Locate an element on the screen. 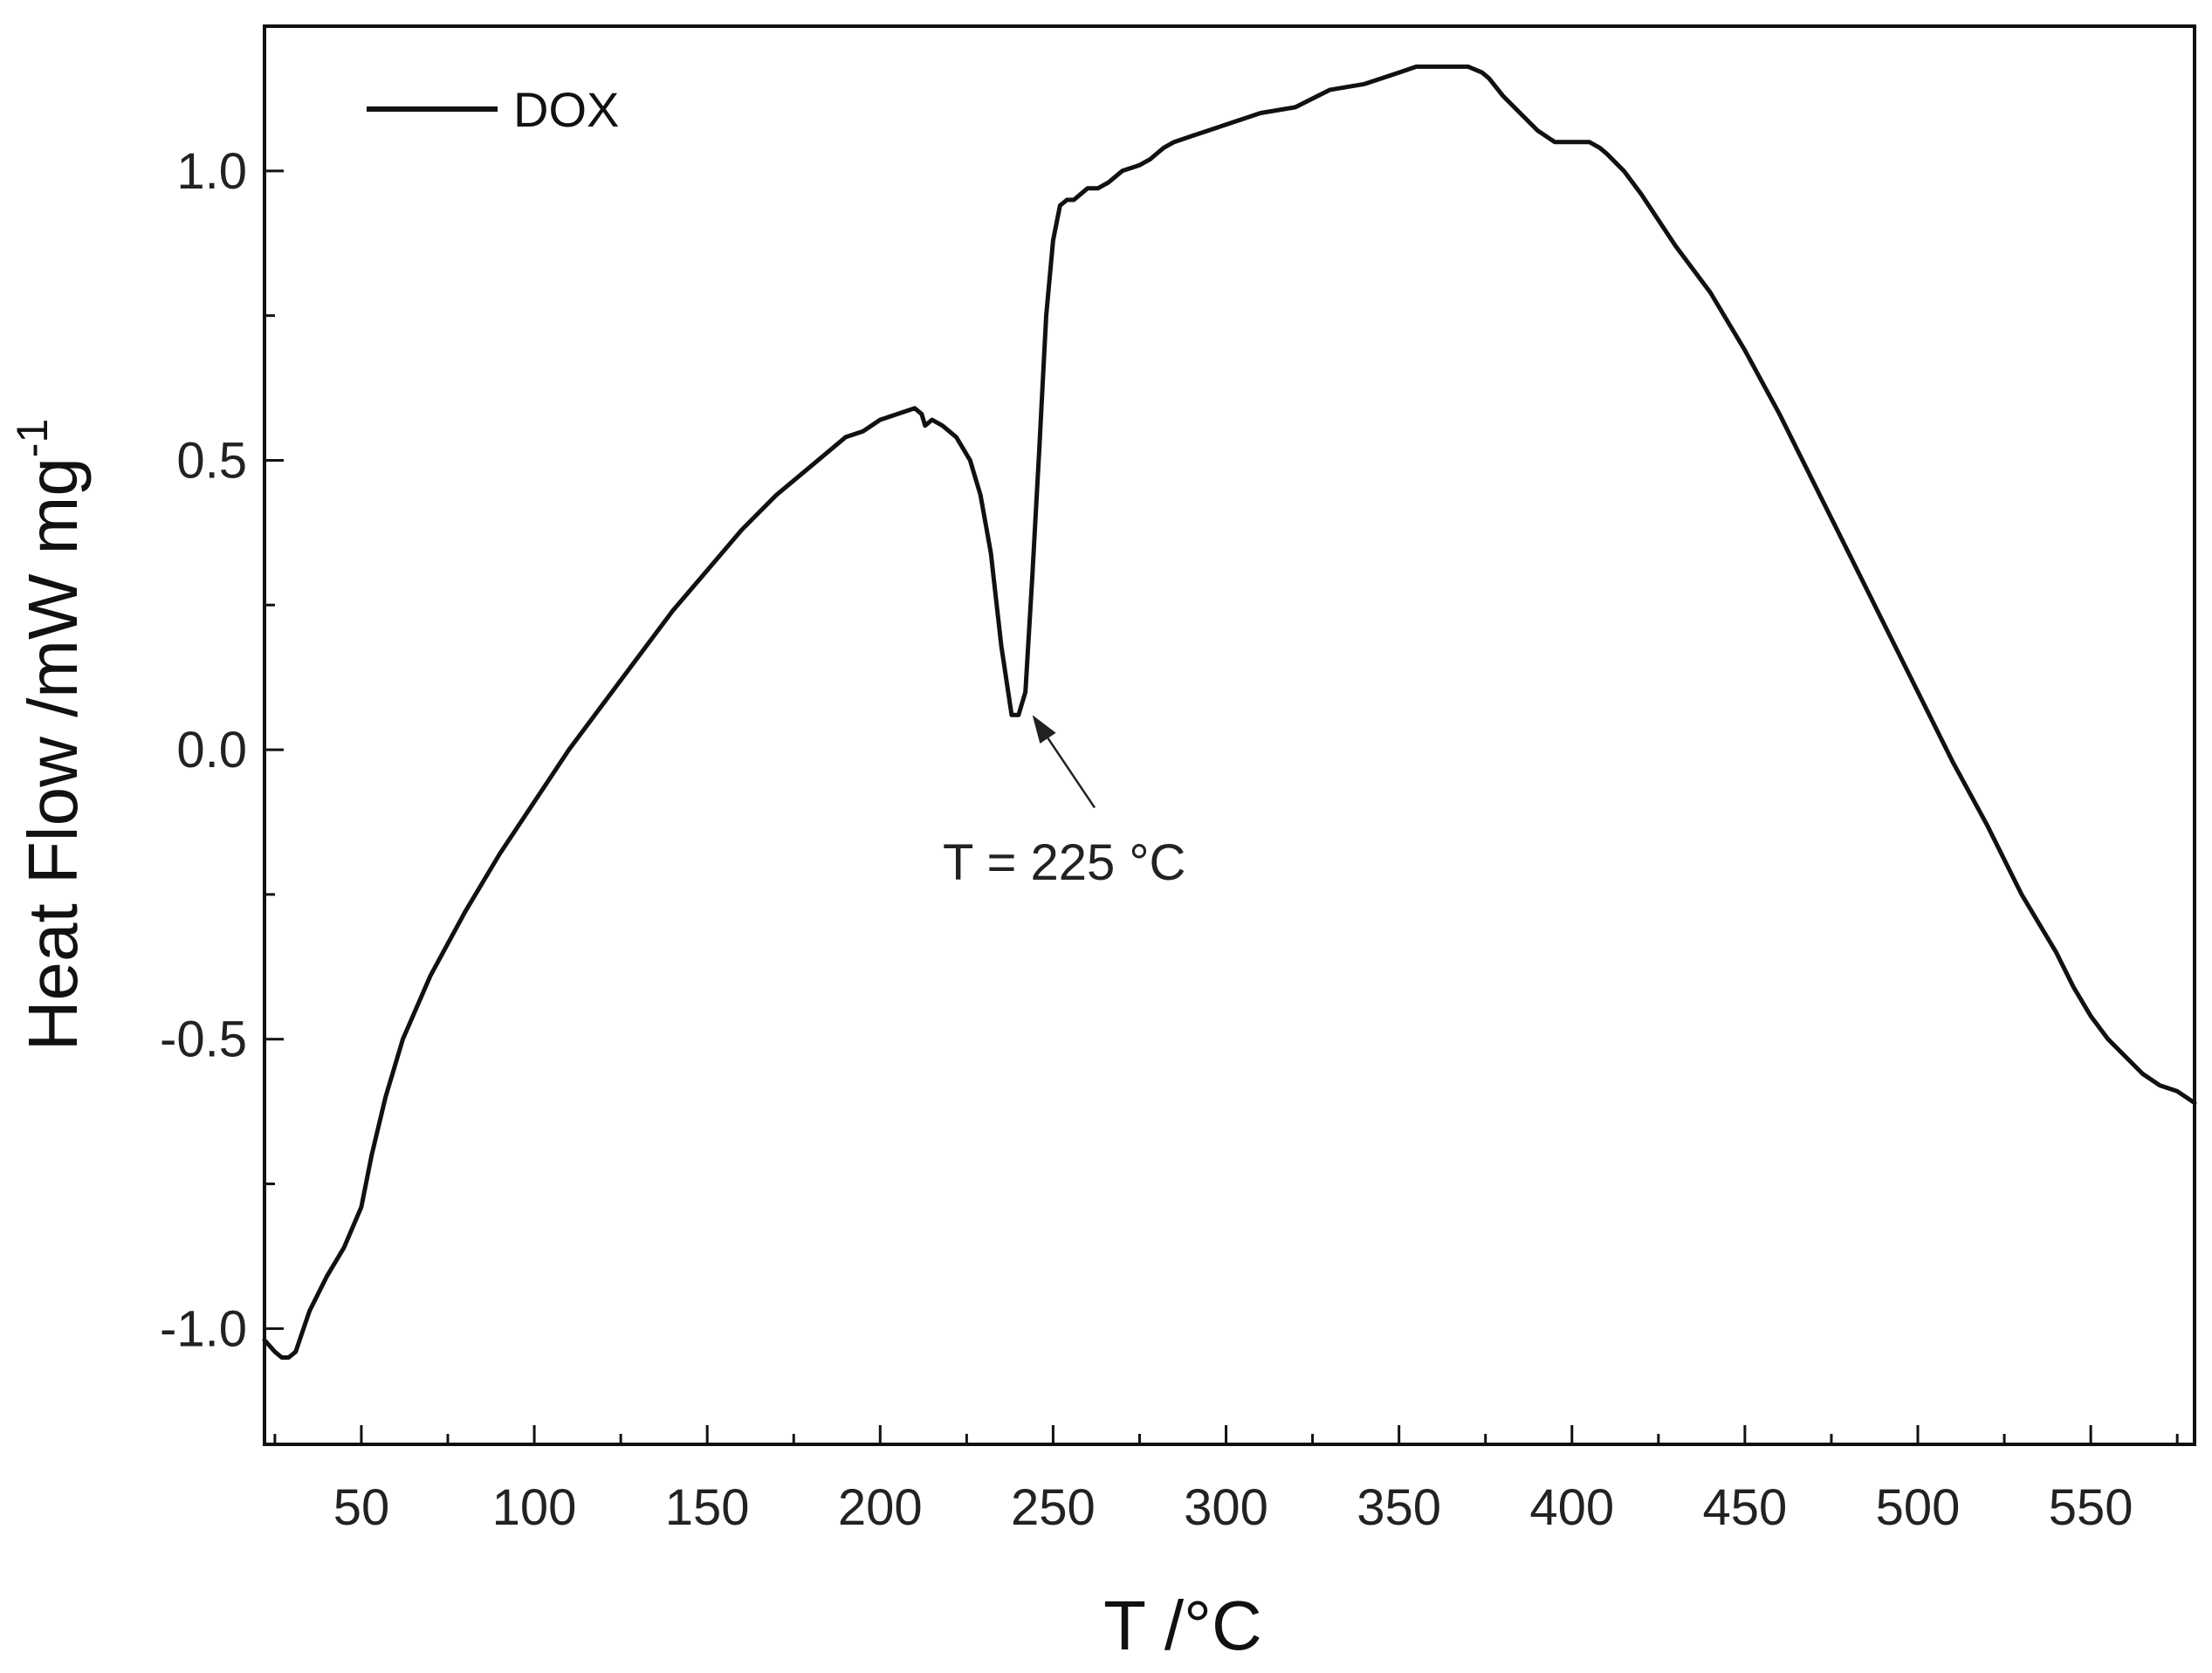 This screenshot has width=2212, height=1673. legend: DOX is located at coordinates (493, 110).